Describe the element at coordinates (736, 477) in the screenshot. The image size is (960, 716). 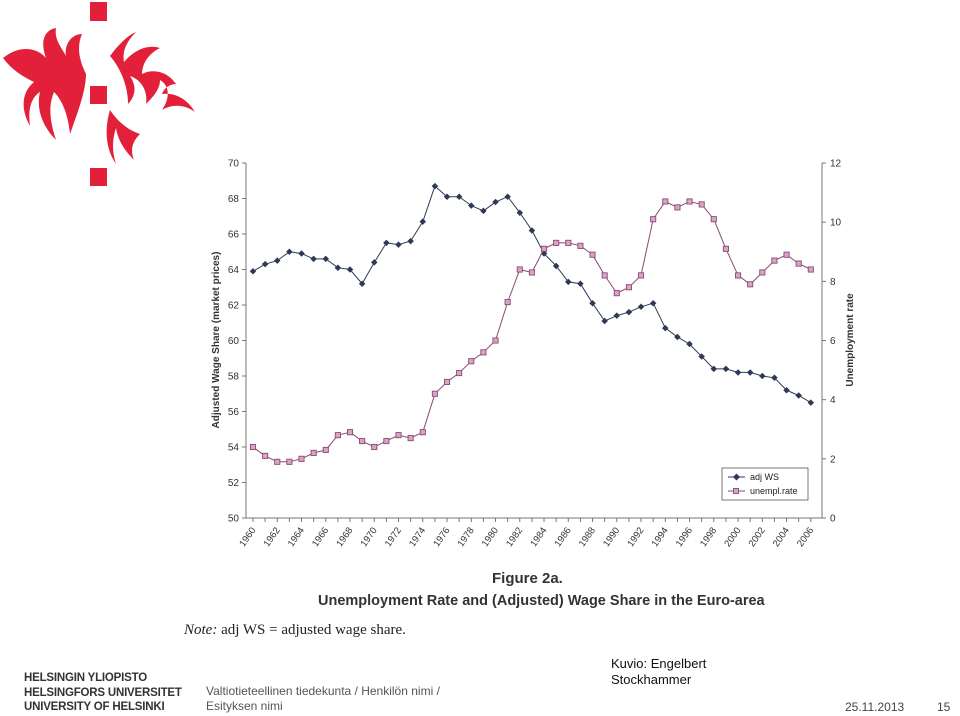
I see `legend-marker-adj-ws` at that location.